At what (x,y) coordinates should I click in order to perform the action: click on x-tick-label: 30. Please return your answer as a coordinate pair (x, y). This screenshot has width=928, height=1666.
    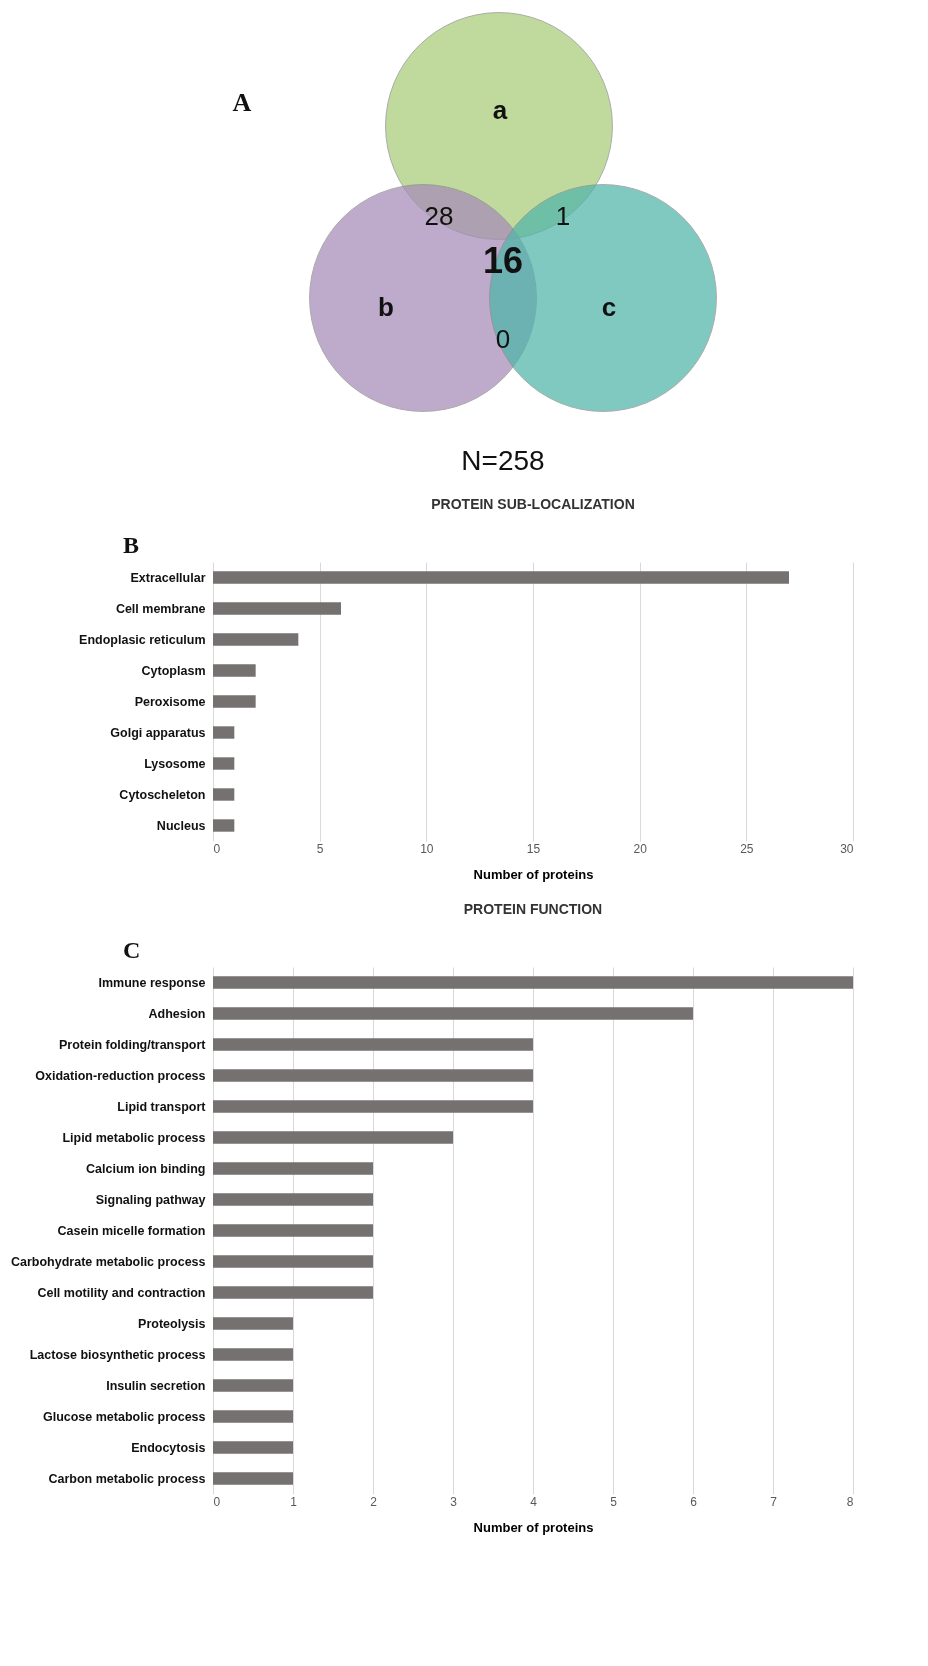
    Looking at the image, I should click on (847, 848).